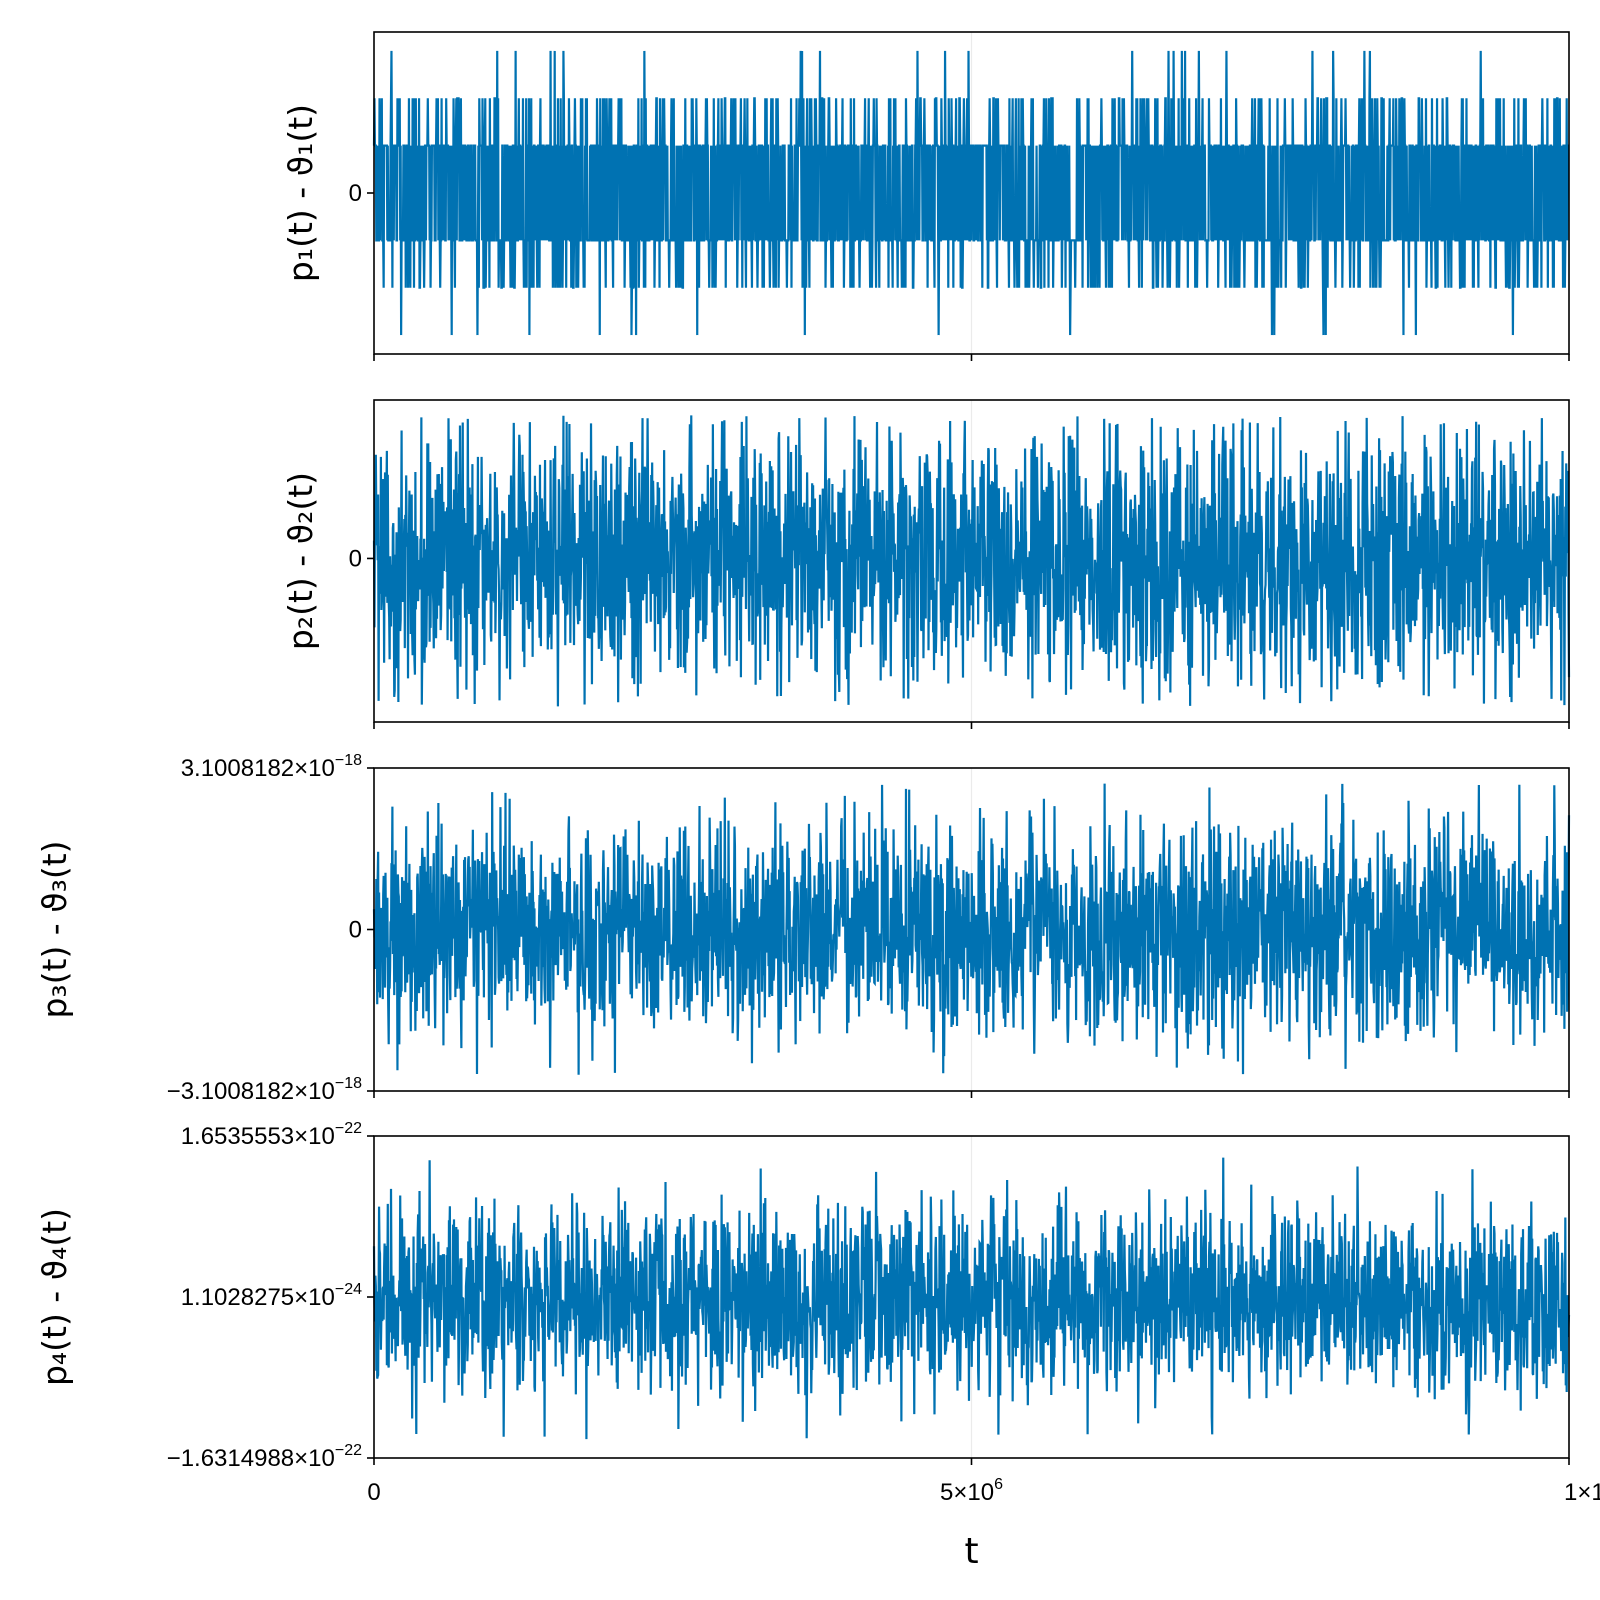 This screenshot has width=1600, height=1600. I want to click on y-tick-label: 3.1008182×10⁻¹⁸, so click(271, 767).